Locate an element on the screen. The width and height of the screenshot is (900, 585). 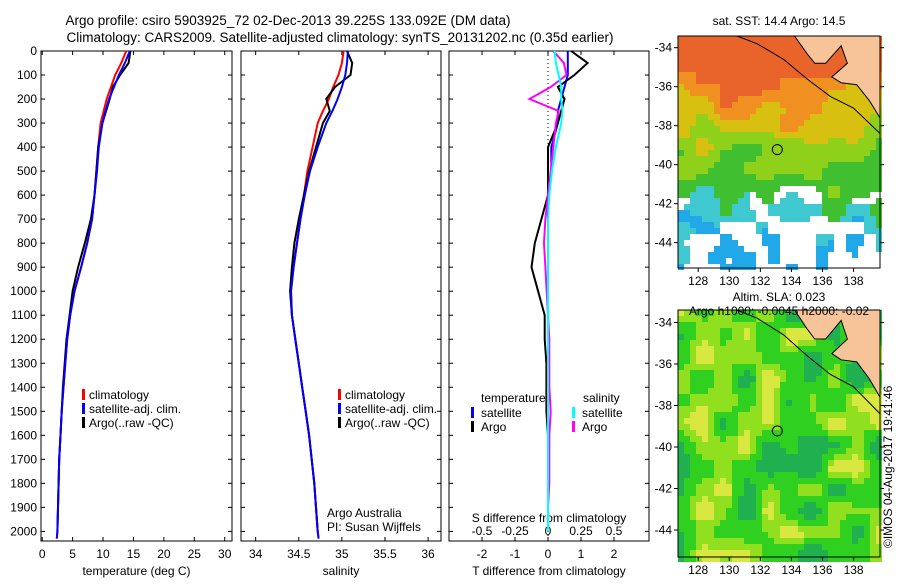
y-tick-label: 1000 is located at coordinates (23, 291).